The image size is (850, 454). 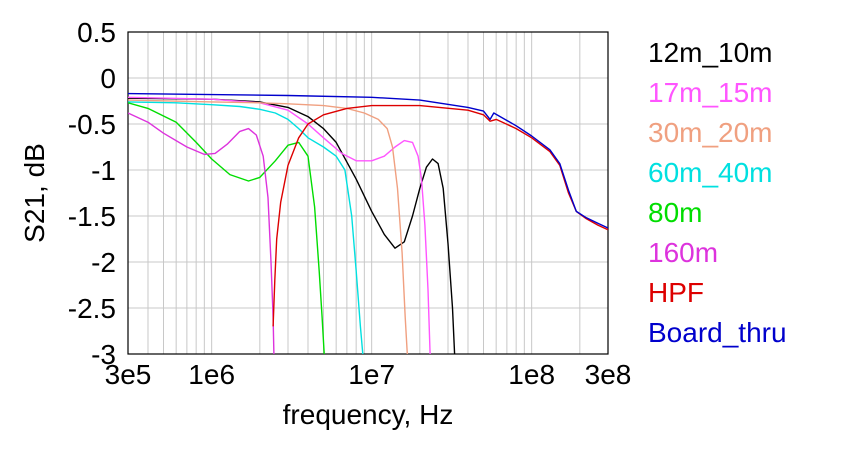 I want to click on y-tick-label: 0.5, so click(x=96, y=32).